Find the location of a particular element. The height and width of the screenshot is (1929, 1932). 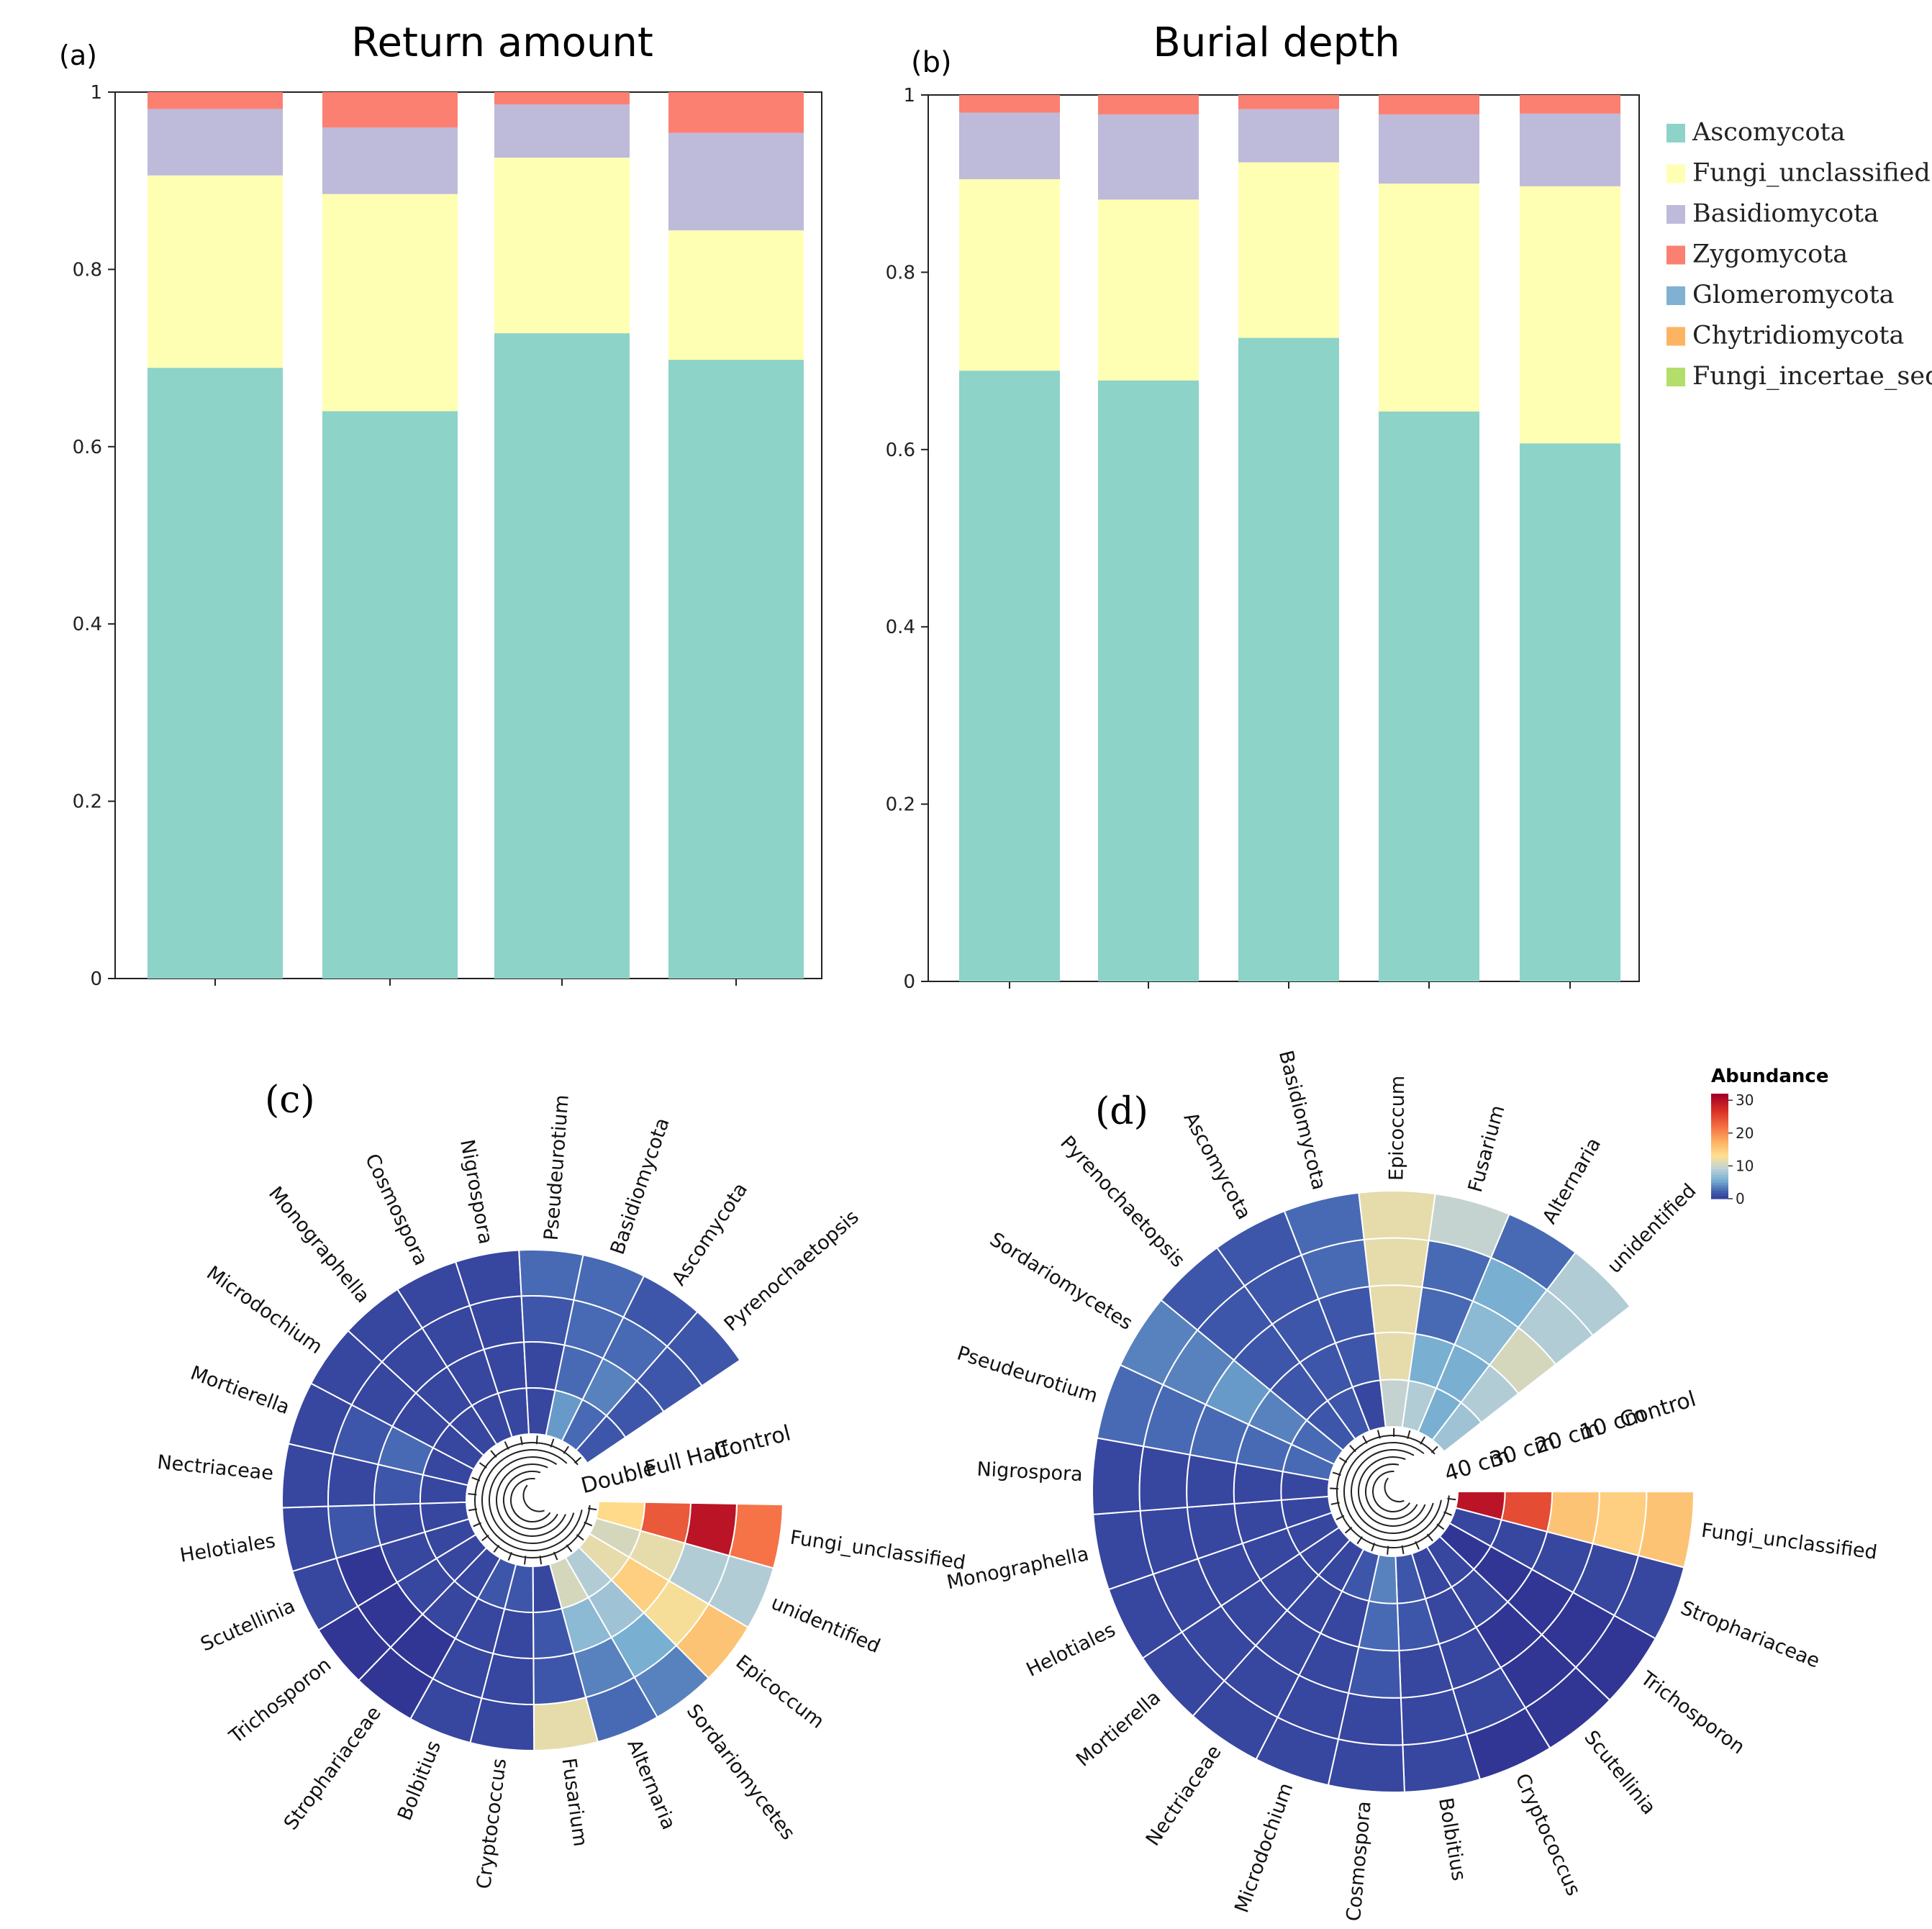

taxon-label: Pseudeurotium is located at coordinates (1027, 1374).